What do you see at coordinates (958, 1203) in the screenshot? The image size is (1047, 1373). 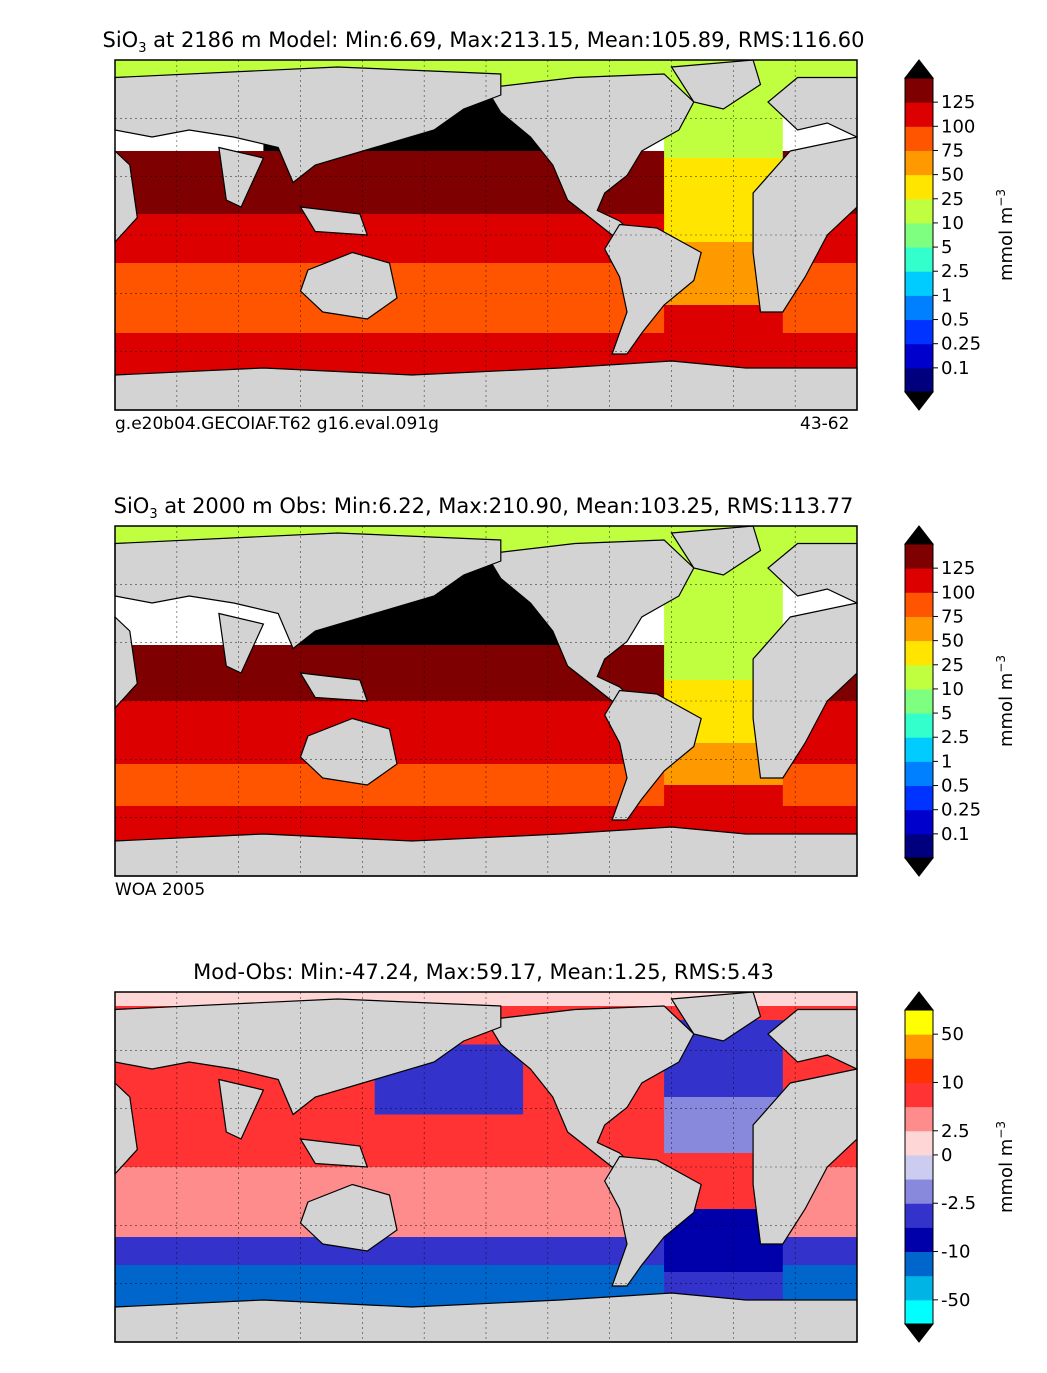 I see `colorbar-tick-label: -2.5` at bounding box center [958, 1203].